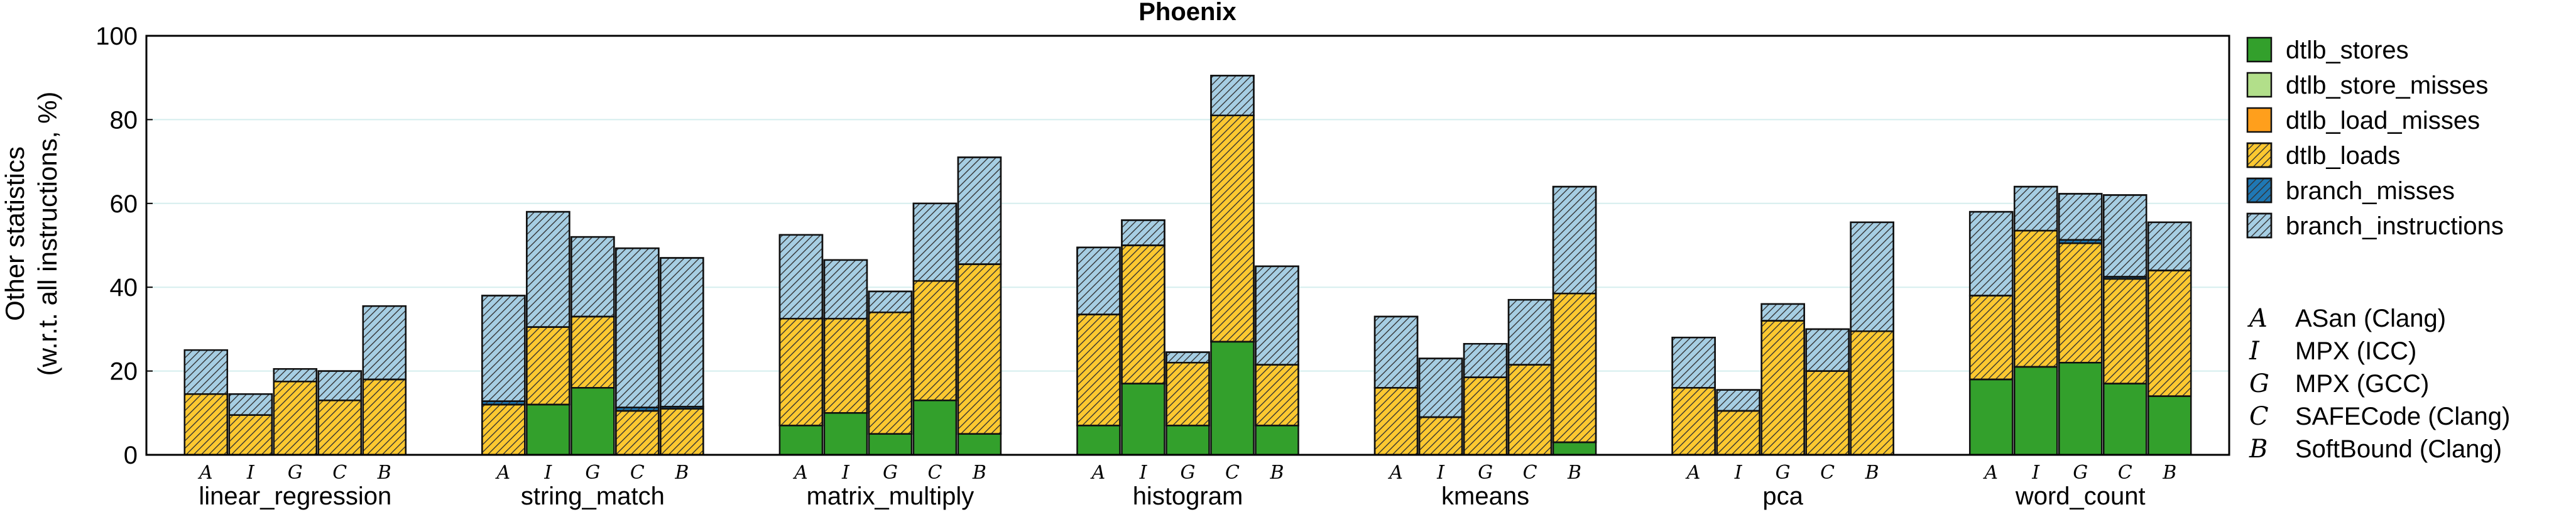 Image resolution: width=2576 pixels, height=512 pixels. Describe the element at coordinates (1991, 254) in the screenshot. I see `bar-word_count-A-branch_instructions-hatch` at that location.